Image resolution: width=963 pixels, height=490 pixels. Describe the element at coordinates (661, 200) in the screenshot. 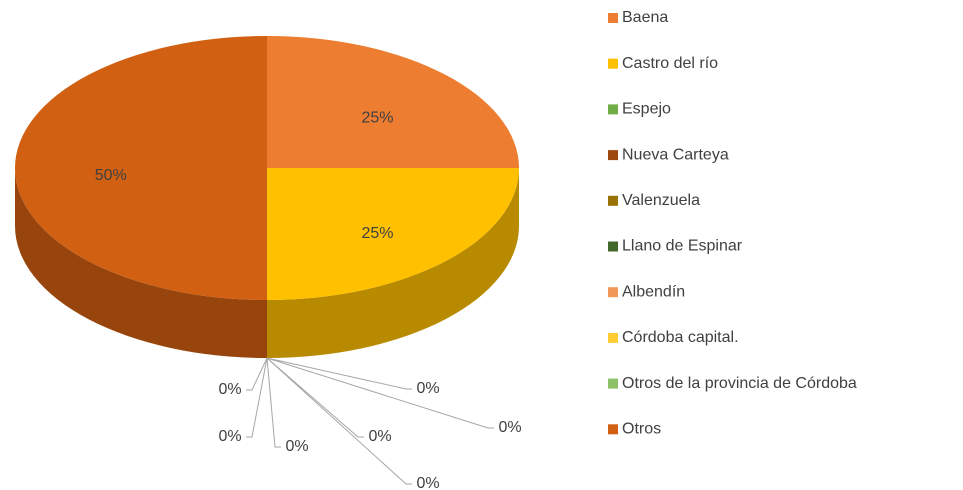

I see `legend-label: Valenzuela` at that location.